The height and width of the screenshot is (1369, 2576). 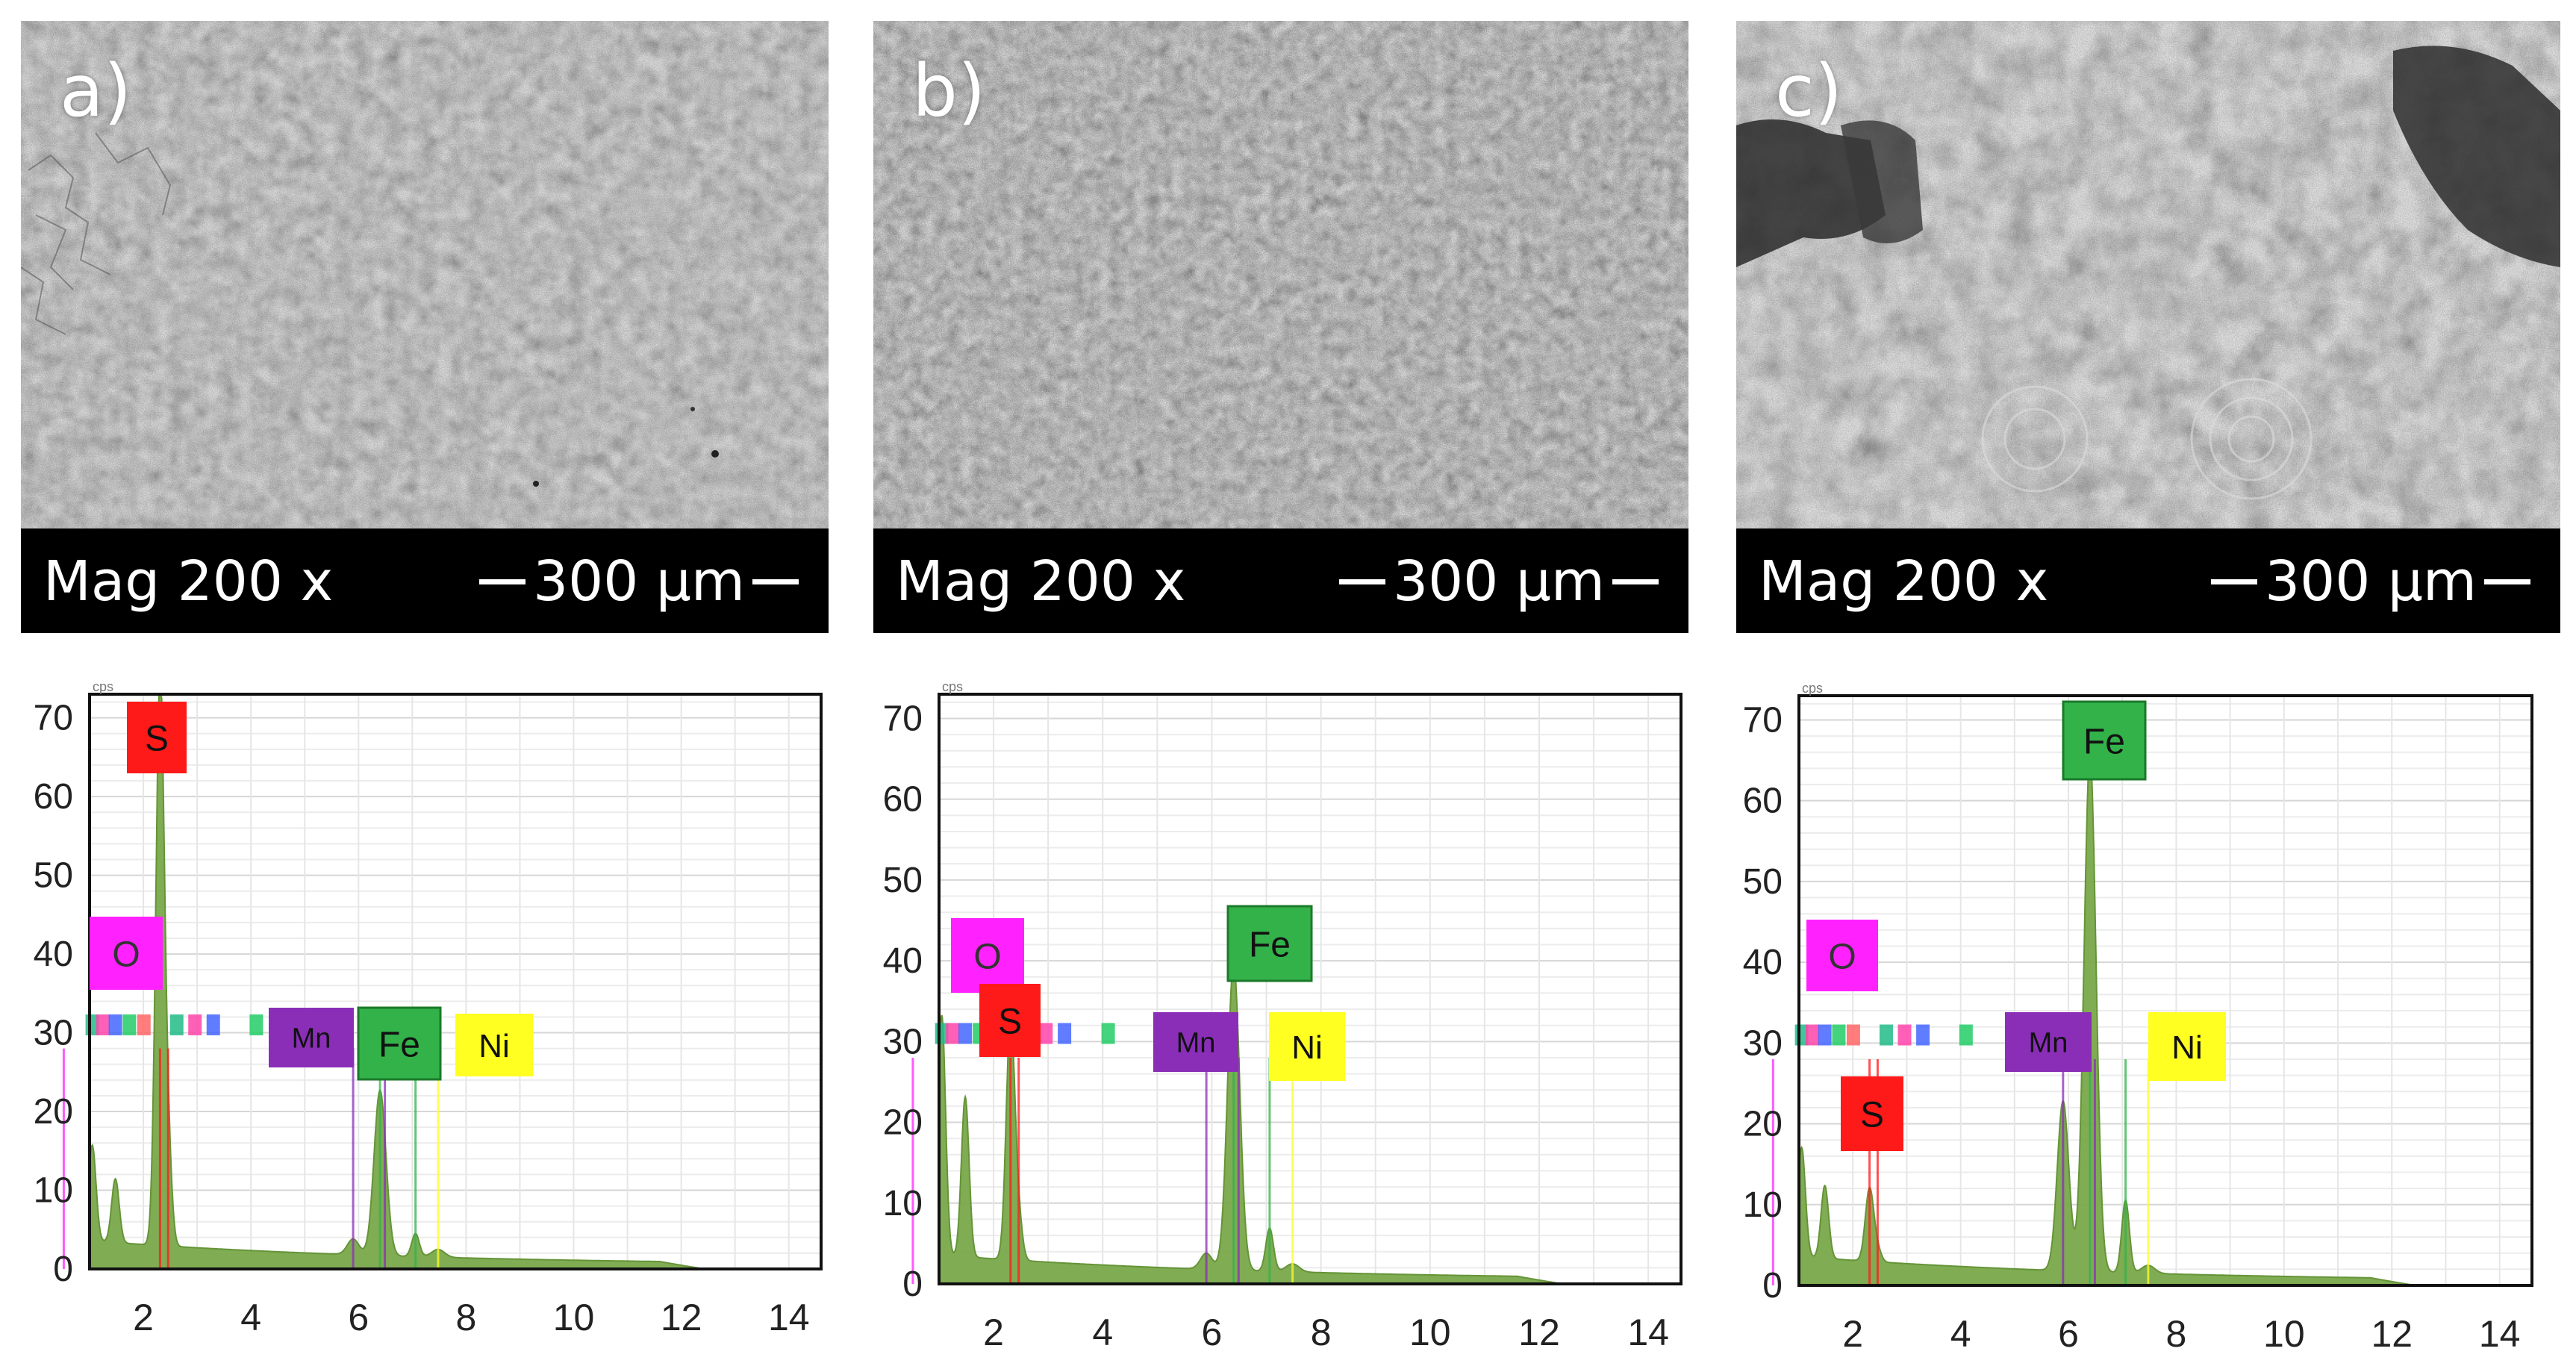 I want to click on scale-bar: 300 µm, so click(x=1499, y=581).